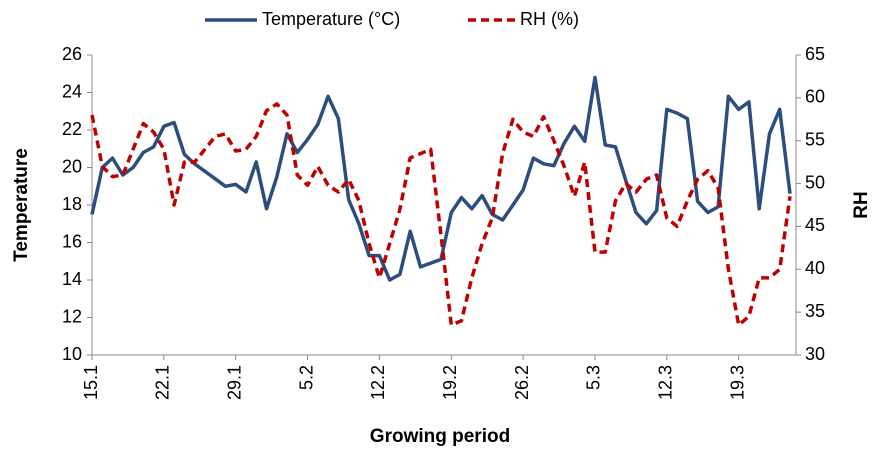 The width and height of the screenshot is (873, 453). What do you see at coordinates (815, 311) in the screenshot?
I see `y2-tick-label: 35` at bounding box center [815, 311].